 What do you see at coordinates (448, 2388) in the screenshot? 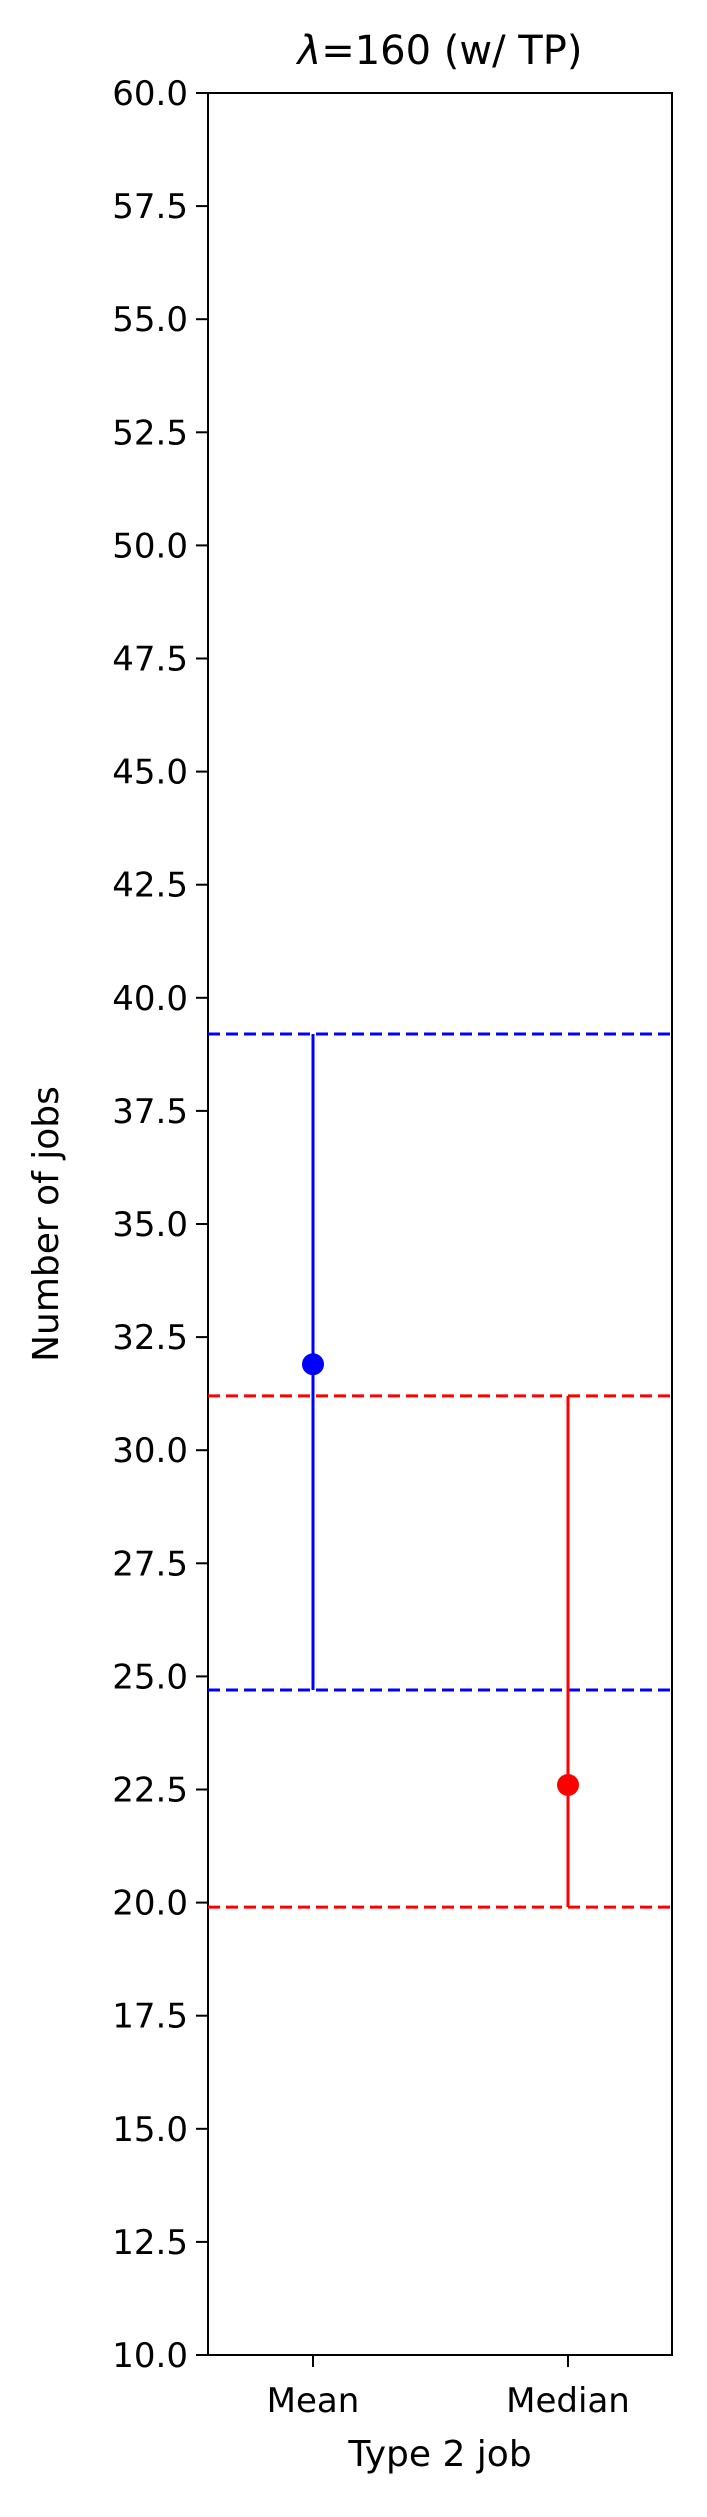
I see `x-tick-group: Mean Median` at bounding box center [448, 2388].